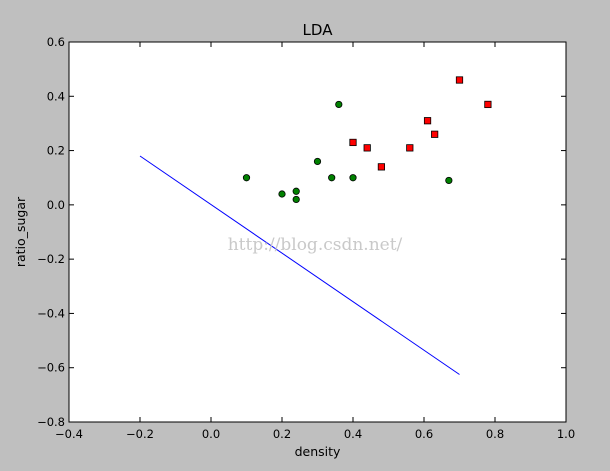 The width and height of the screenshot is (610, 471). What do you see at coordinates (424, 434) in the screenshot?
I see `x-tick-label: 0.6` at bounding box center [424, 434].